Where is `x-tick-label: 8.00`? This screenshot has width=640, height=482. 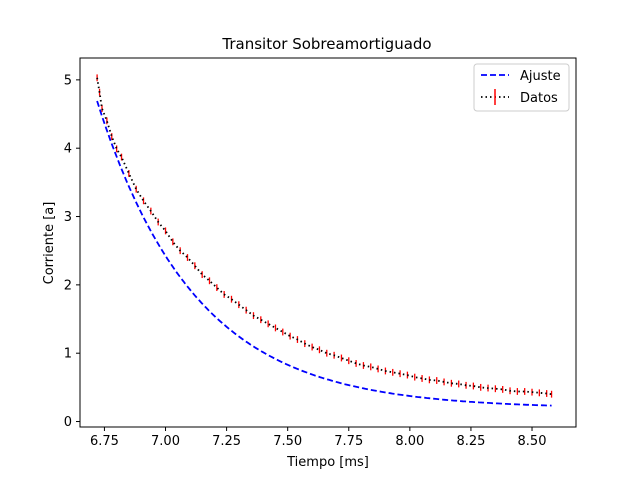
x-tick-label: 8.00 is located at coordinates (409, 441).